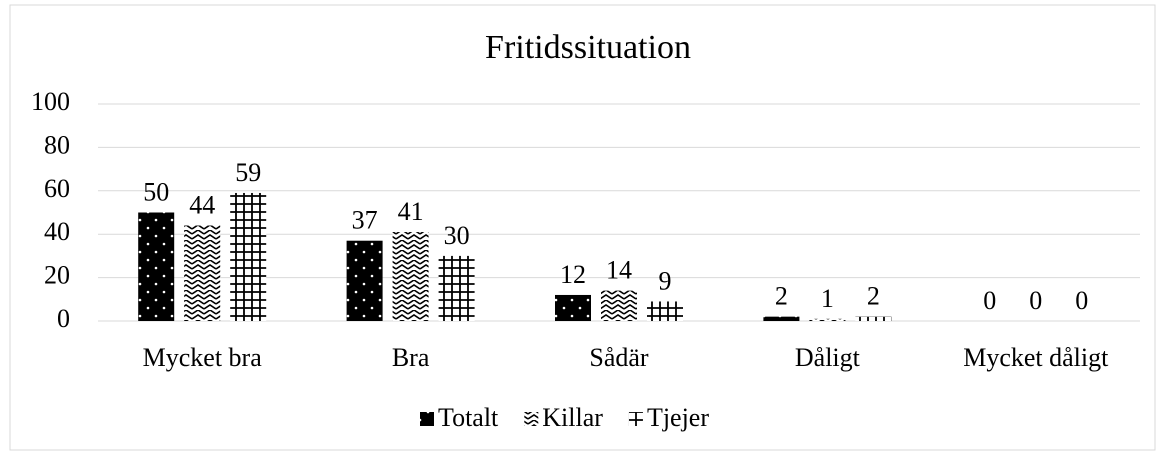 The width and height of the screenshot is (1165, 457). Describe the element at coordinates (457, 235) in the screenshot. I see `data-label: 30` at that location.